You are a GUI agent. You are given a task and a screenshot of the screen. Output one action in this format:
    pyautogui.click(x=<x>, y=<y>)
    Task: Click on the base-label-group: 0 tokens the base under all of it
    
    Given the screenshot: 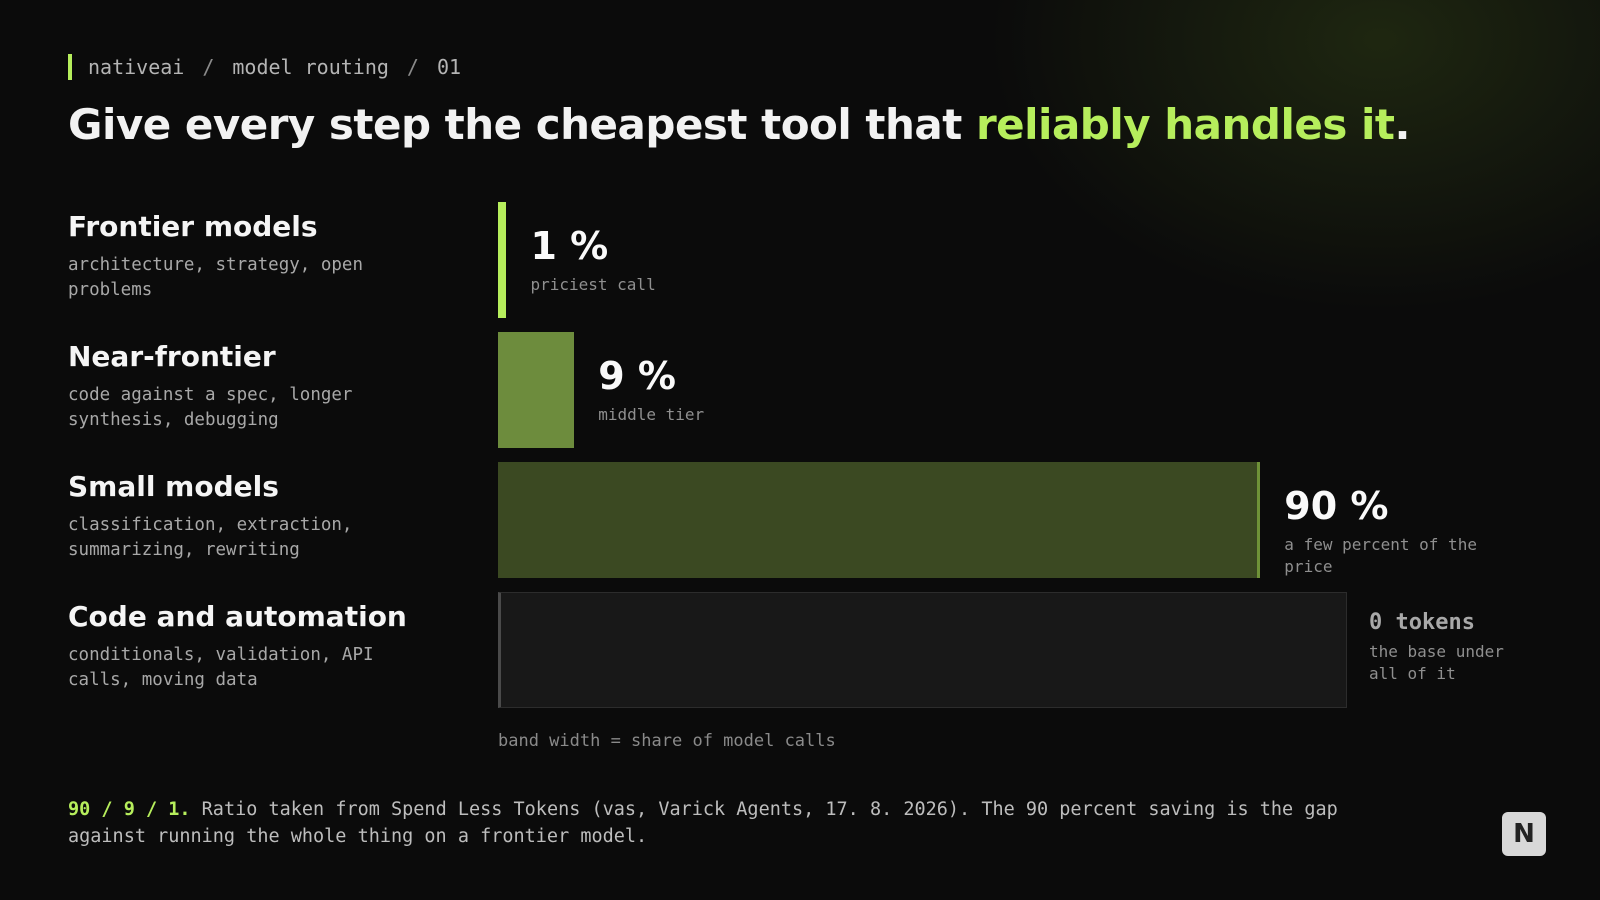 What is the action you would take?
    pyautogui.click(x=1449, y=647)
    